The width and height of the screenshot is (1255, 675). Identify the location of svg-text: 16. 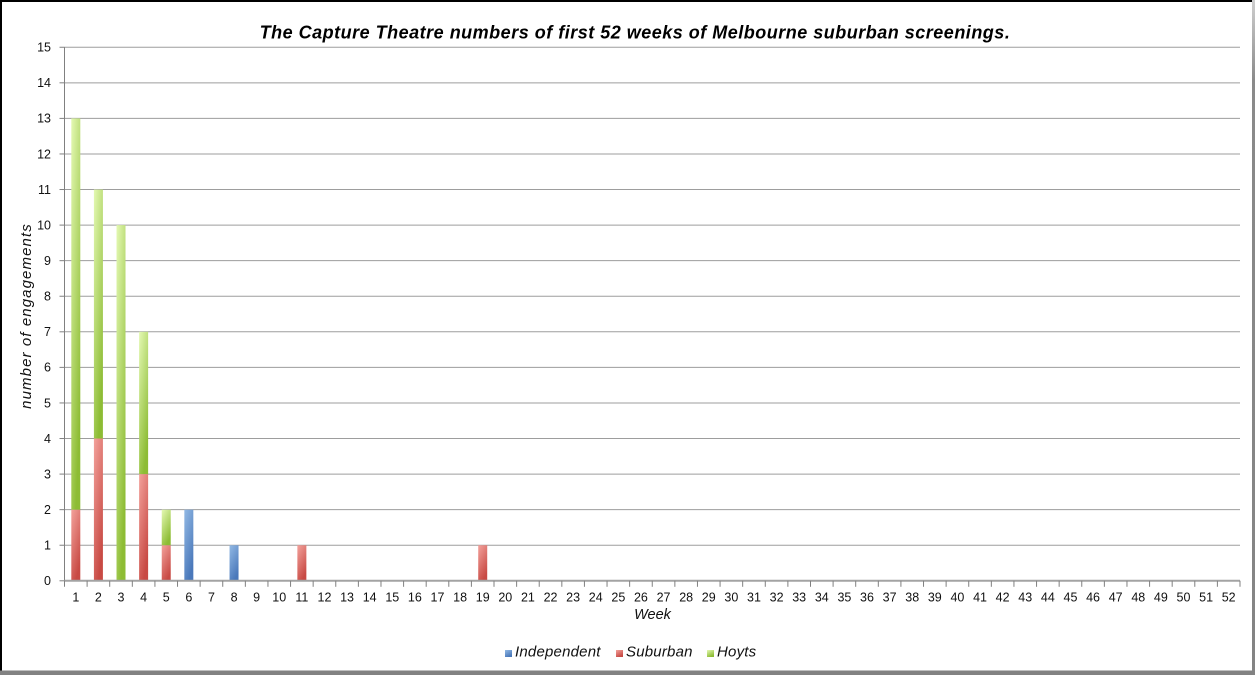
(415, 598).